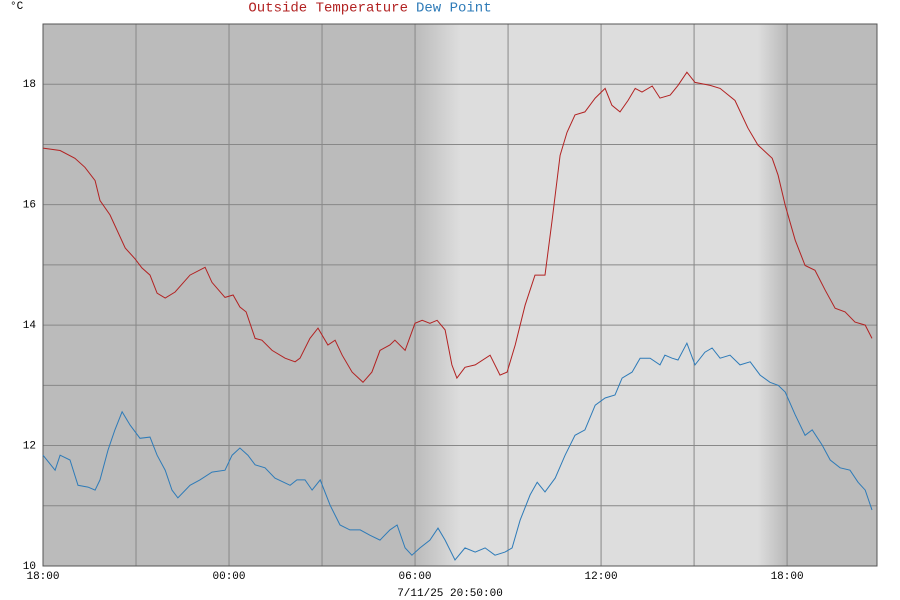  I want to click on y-tick-label: 12, so click(29, 446).